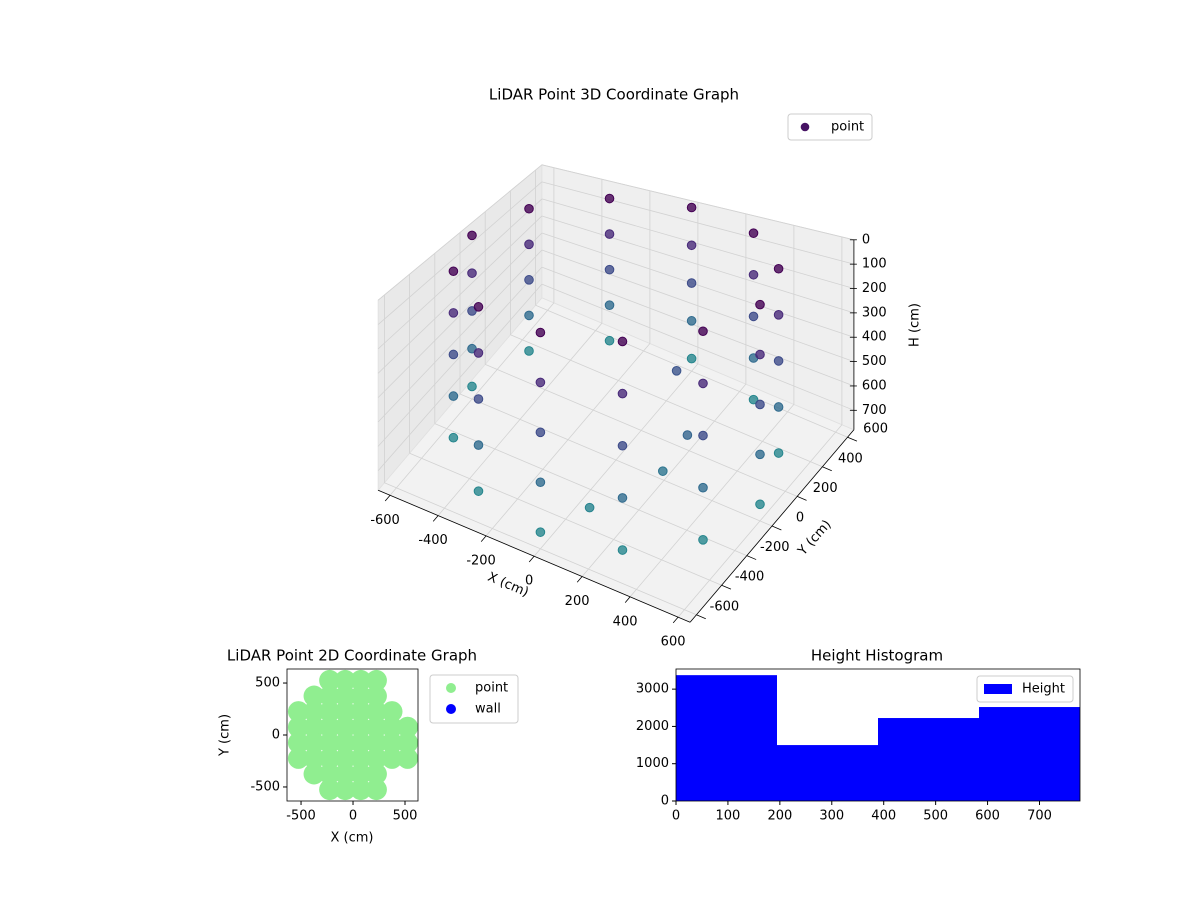 This screenshot has height=900, width=1200. I want to click on y-tick-label: -500, so click(265, 786).